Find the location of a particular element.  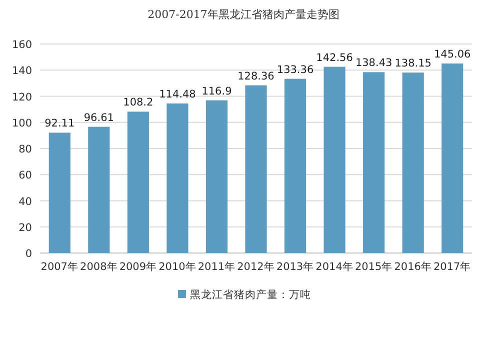

data-label: 116.9 is located at coordinates (217, 91).